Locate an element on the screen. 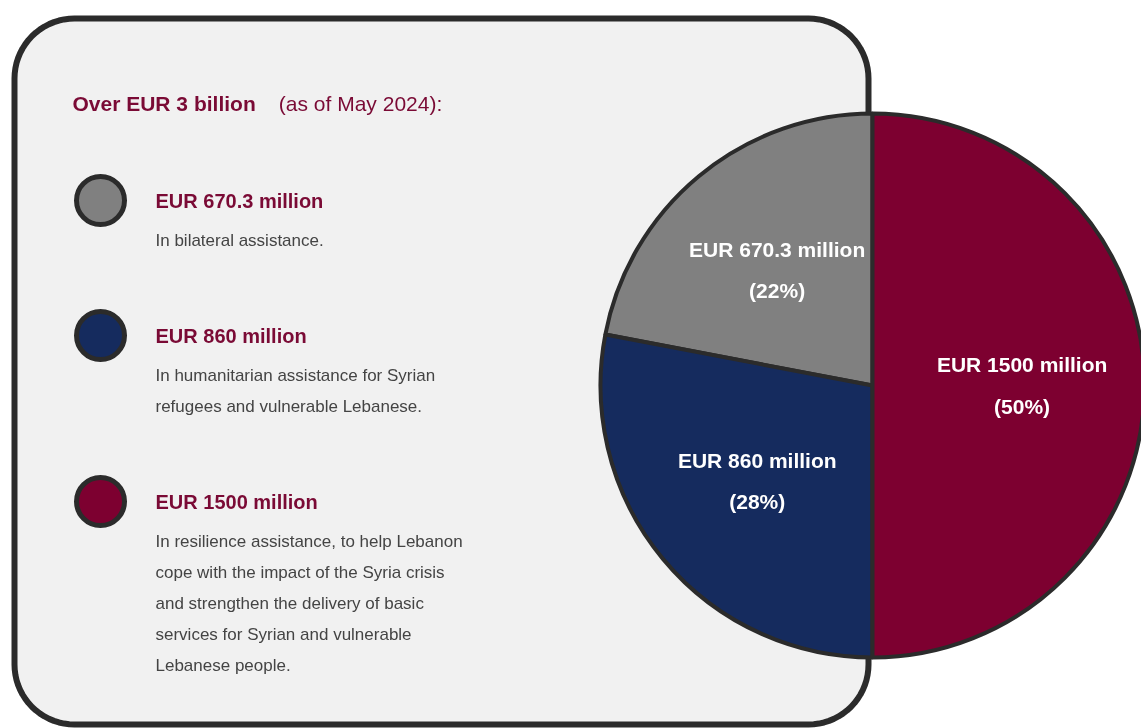 The image size is (1141, 728). legend-label: EUR 1500 million is located at coordinates (236, 501).